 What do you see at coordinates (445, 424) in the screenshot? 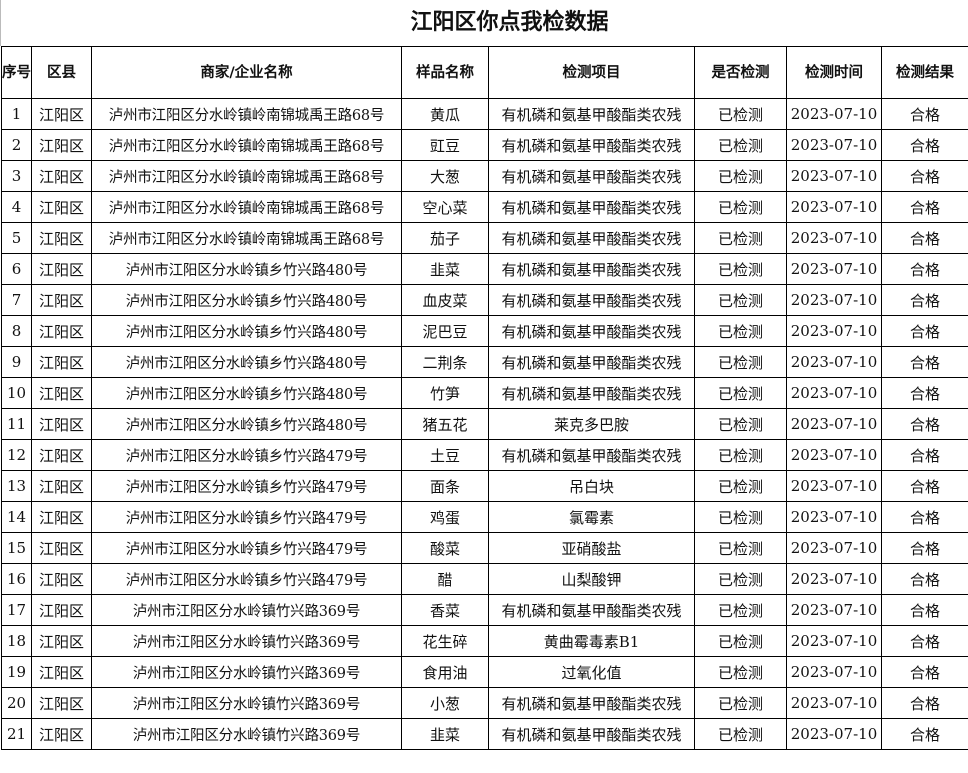
I see `sample-name: 猪五花` at bounding box center [445, 424].